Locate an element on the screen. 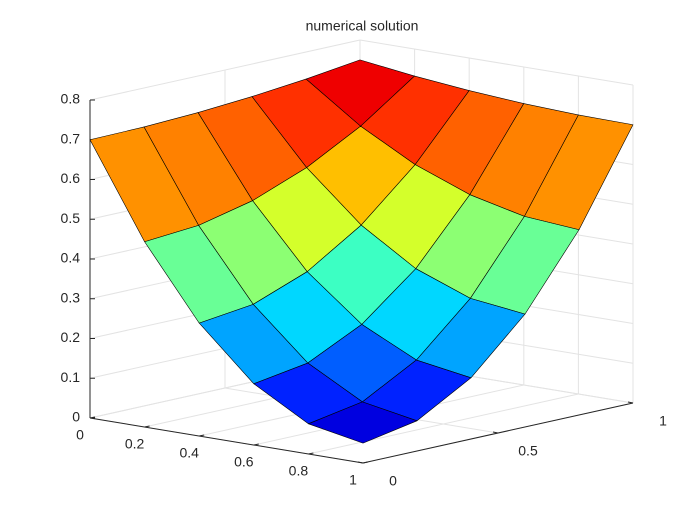 Image resolution: width=700 pixels, height=525 pixels. x-tick-label: 1 is located at coordinates (353, 480).